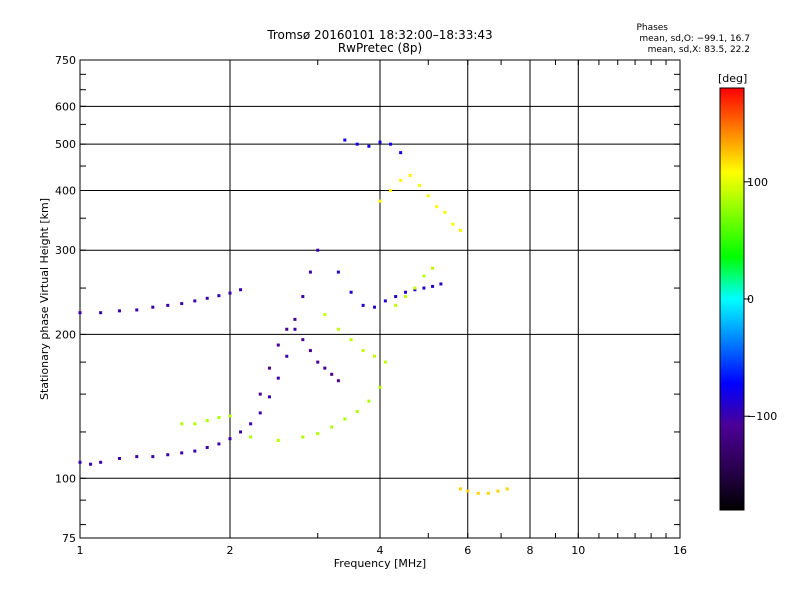 This screenshot has width=800, height=600. I want to click on x-tick-label: 6, so click(467, 550).